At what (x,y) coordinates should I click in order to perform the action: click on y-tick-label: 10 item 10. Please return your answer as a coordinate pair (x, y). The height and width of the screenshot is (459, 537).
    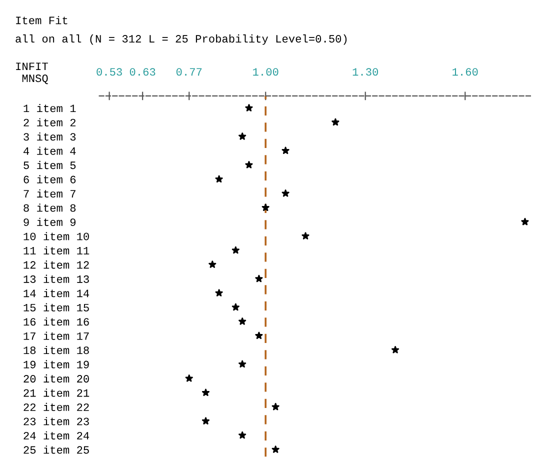
    Looking at the image, I should click on (56, 236).